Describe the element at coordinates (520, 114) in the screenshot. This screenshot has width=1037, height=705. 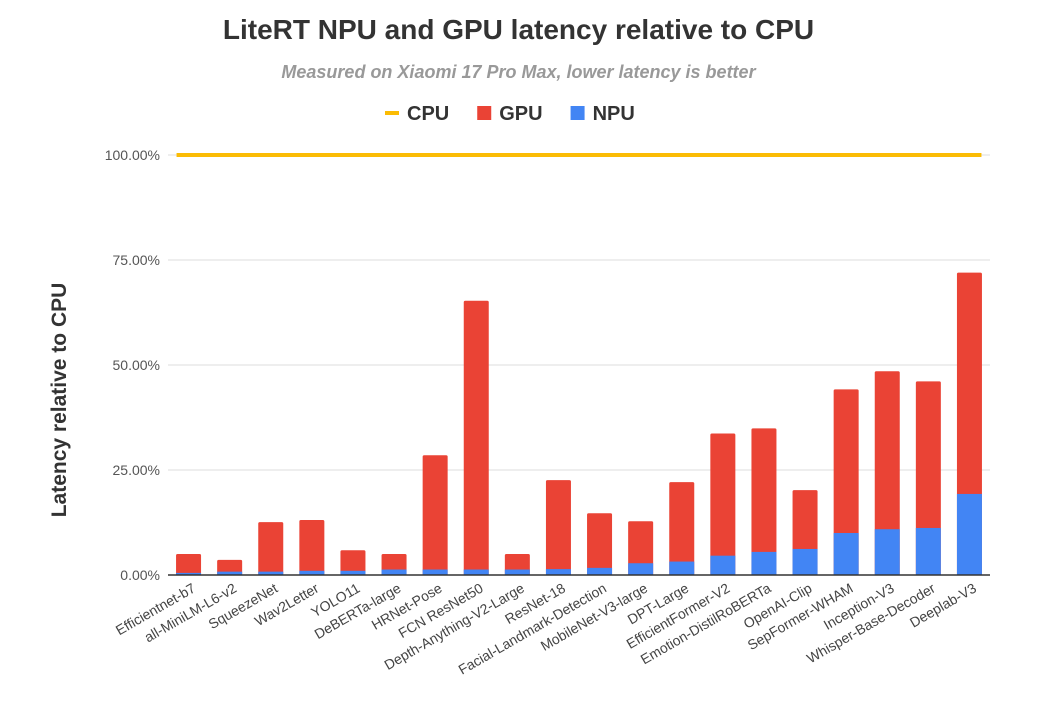
I see `legend-label-gpu: GPU` at that location.